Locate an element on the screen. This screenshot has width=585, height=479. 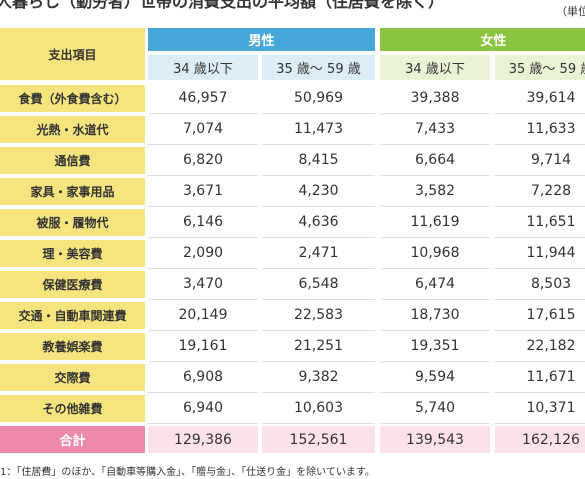
value-cell: 6,474 is located at coordinates (435, 284).